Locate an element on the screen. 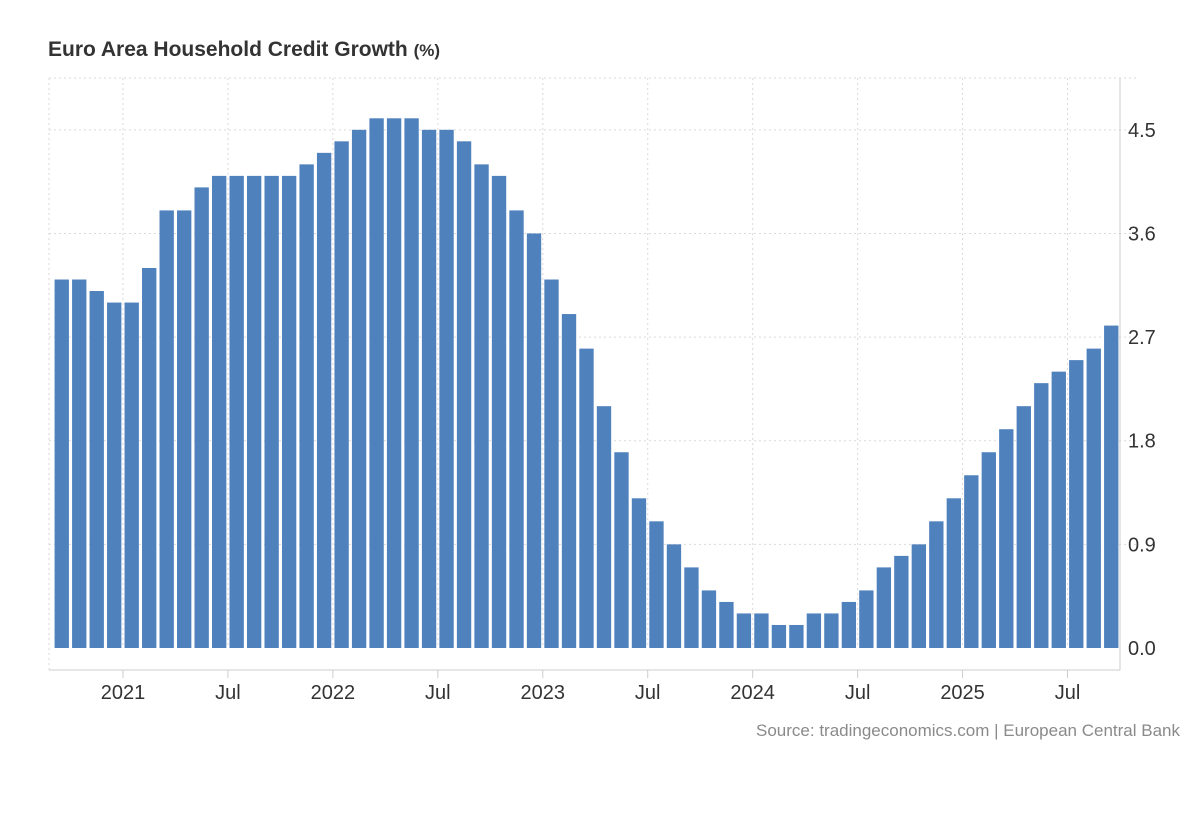  chart-title-unit: (%) is located at coordinates (427, 50).